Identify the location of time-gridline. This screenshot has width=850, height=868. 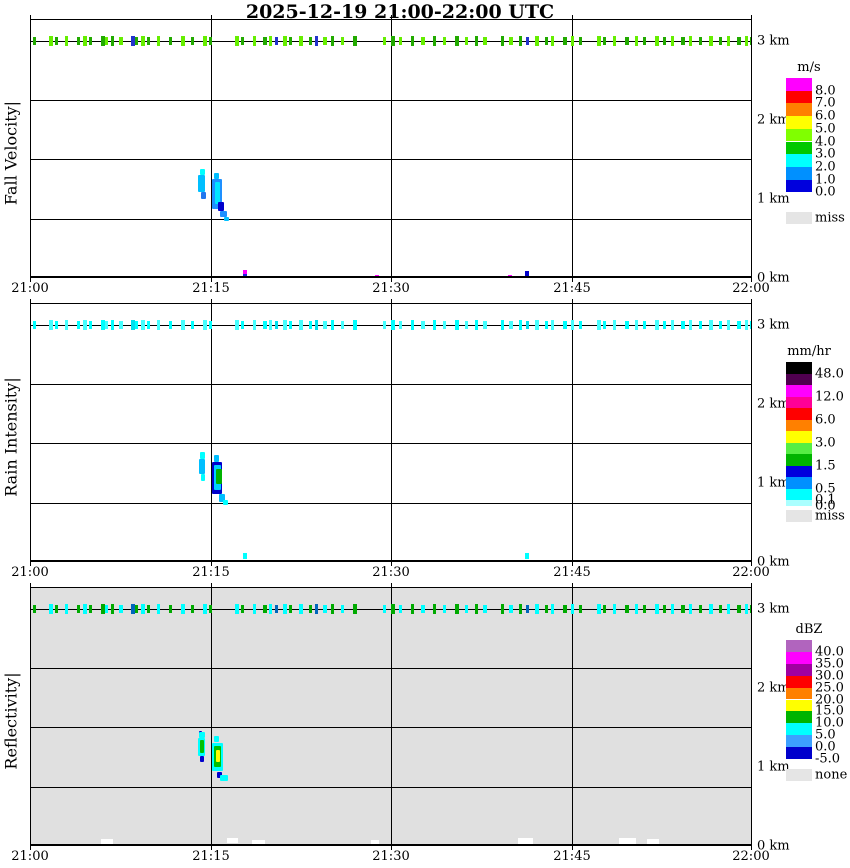
(391, 432).